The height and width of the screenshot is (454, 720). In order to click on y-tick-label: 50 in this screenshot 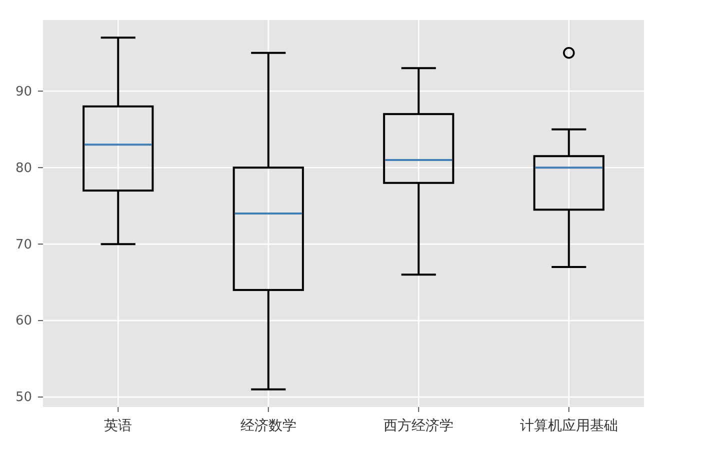, I will do `click(23, 398)`.